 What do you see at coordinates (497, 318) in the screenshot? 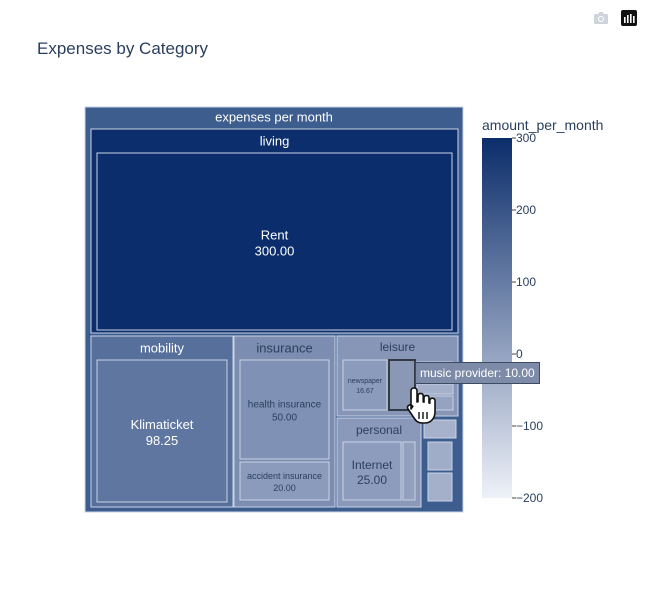
I see `colorbar-gradient` at bounding box center [497, 318].